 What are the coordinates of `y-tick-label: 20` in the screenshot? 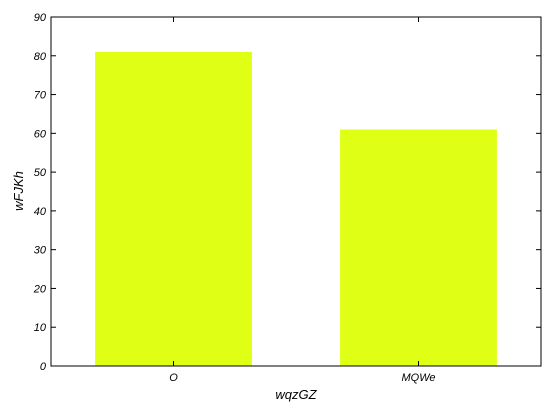 It's located at (40, 289).